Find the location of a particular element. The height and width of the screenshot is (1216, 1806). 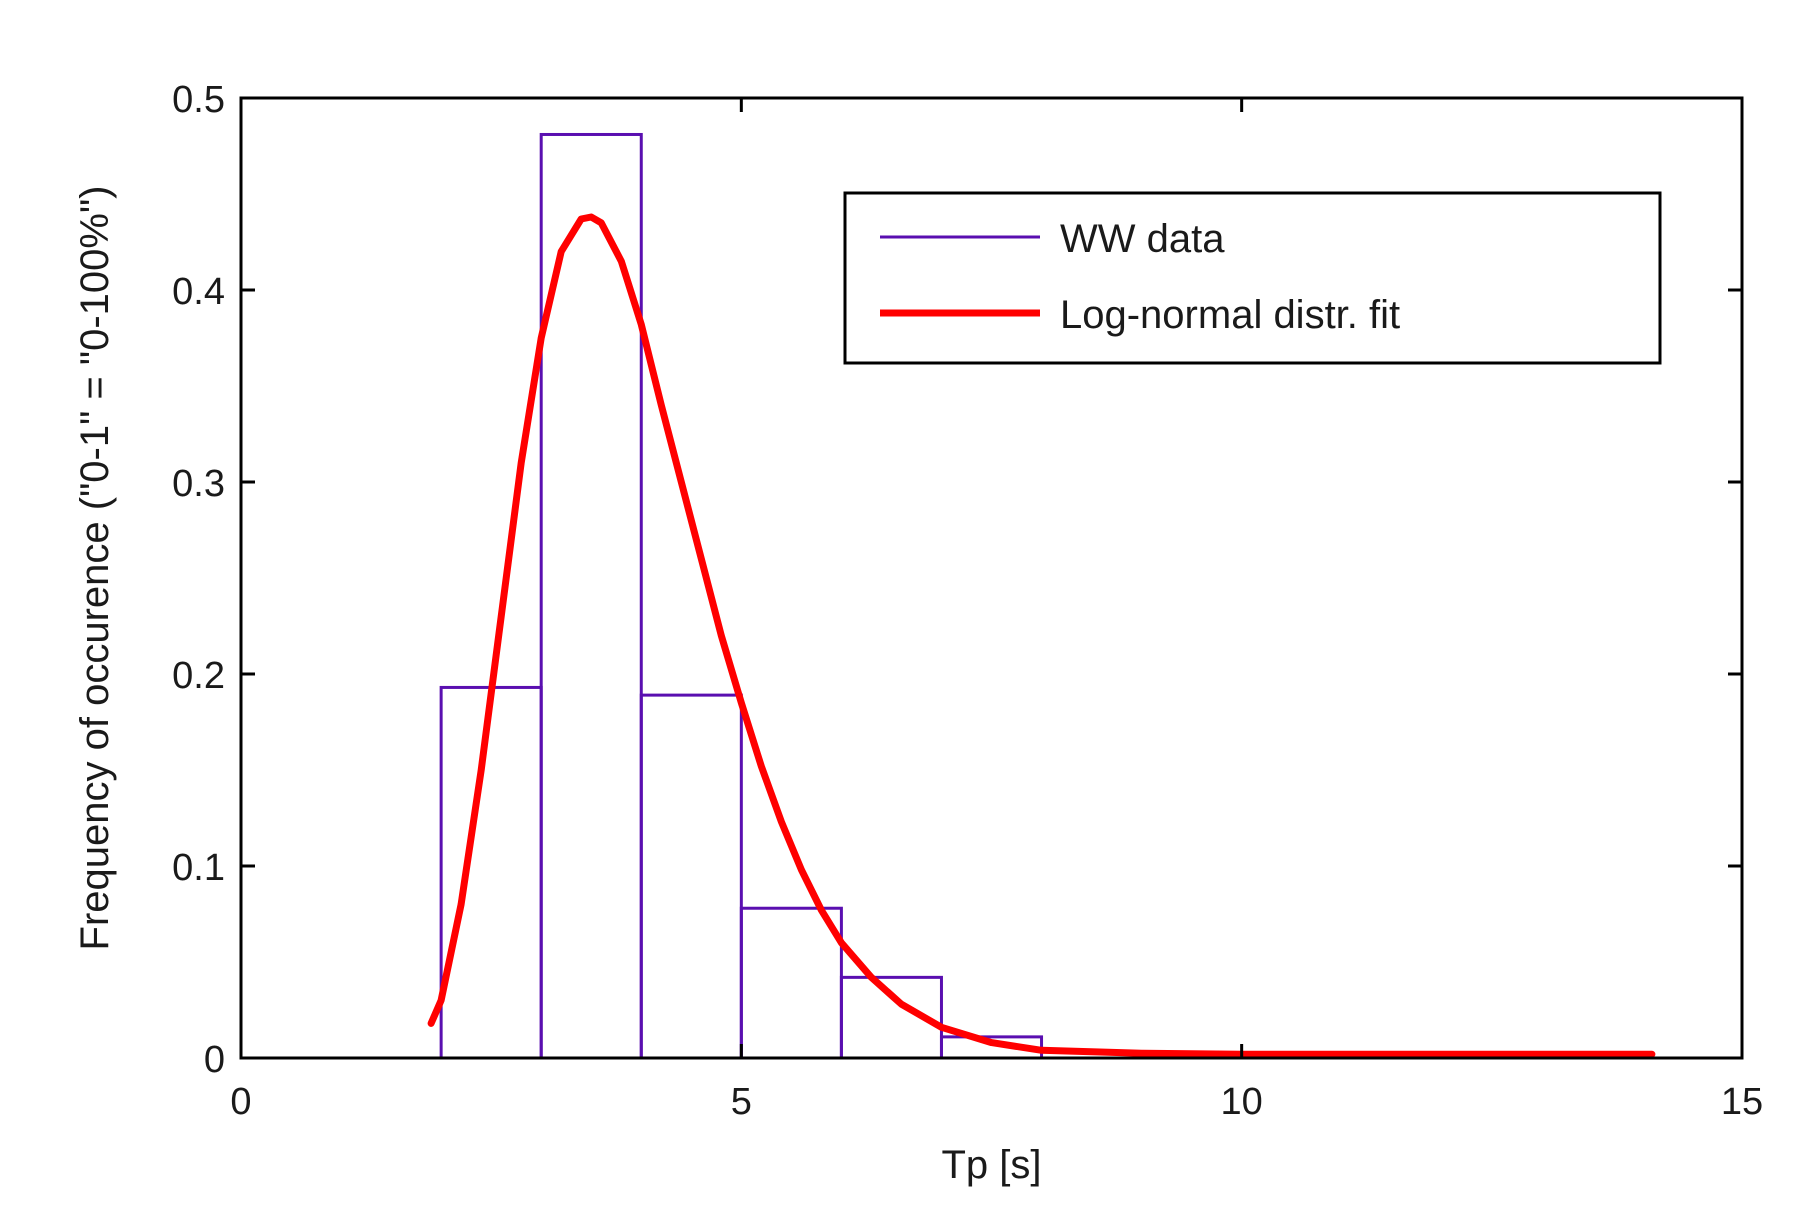

x-tick-label: 10 is located at coordinates (1242, 1102).